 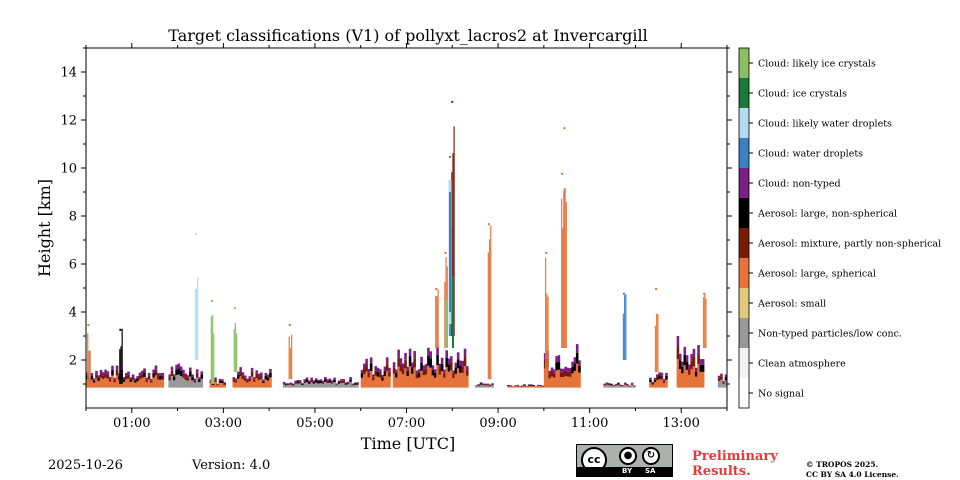 I want to click on plume, so click(x=290, y=352).